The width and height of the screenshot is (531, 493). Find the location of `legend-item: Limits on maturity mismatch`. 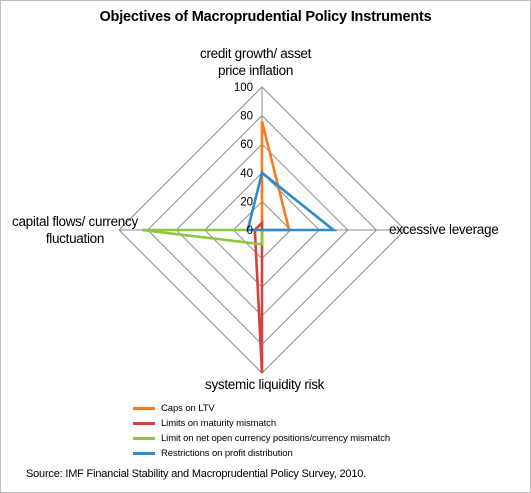

legend-item: Limits on maturity mismatch is located at coordinates (261, 423).